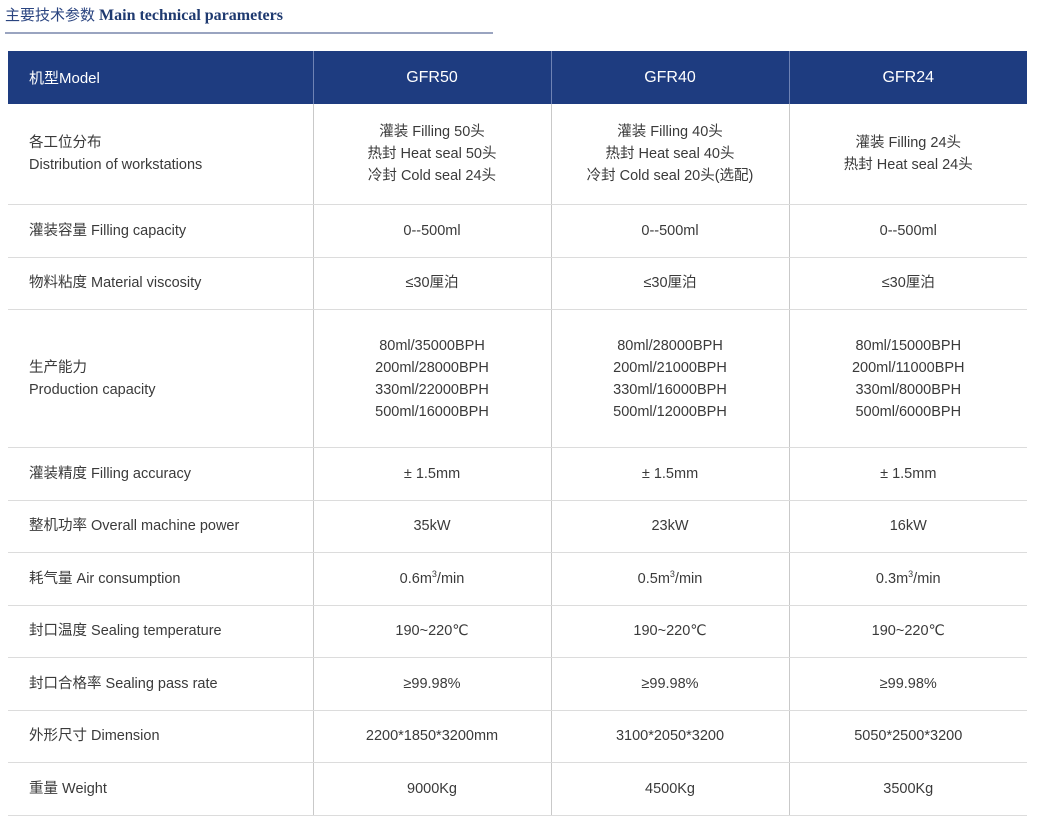  What do you see at coordinates (908, 367) in the screenshot?
I see `value-line: 200ml/11000BPH` at bounding box center [908, 367].